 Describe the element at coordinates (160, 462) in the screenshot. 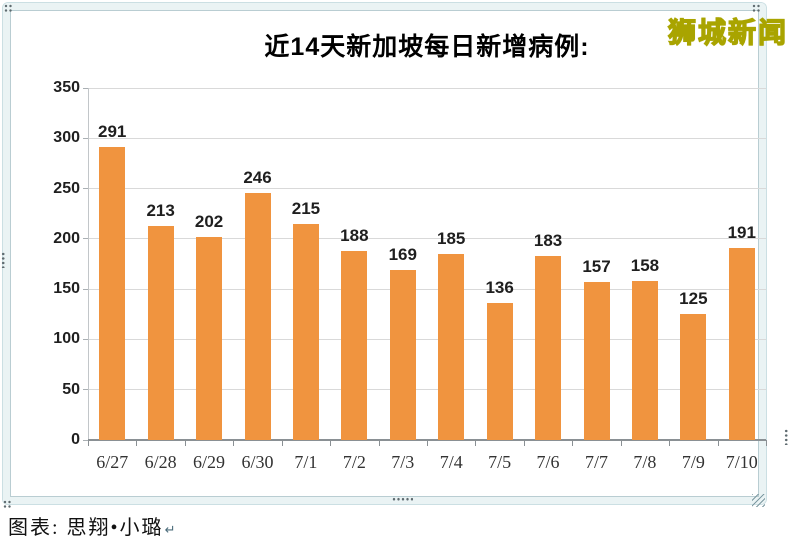

I see `x-axis-label-6/28: 6/28` at that location.